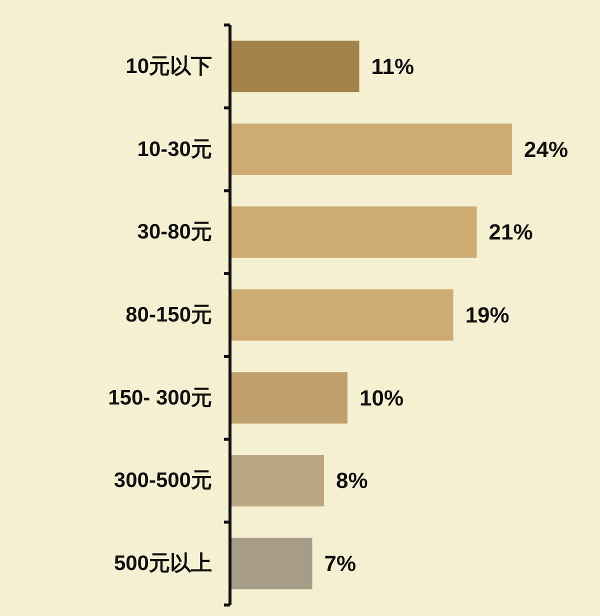 The height and width of the screenshot is (616, 600). I want to click on data-label: 21%, so click(510, 232).